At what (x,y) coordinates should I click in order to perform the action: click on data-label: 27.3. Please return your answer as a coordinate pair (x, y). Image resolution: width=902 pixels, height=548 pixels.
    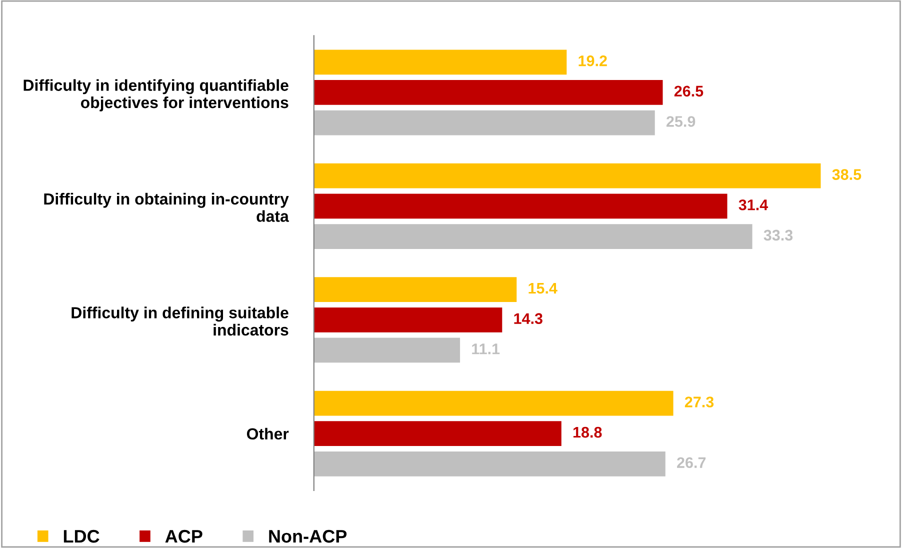
    Looking at the image, I should click on (699, 402).